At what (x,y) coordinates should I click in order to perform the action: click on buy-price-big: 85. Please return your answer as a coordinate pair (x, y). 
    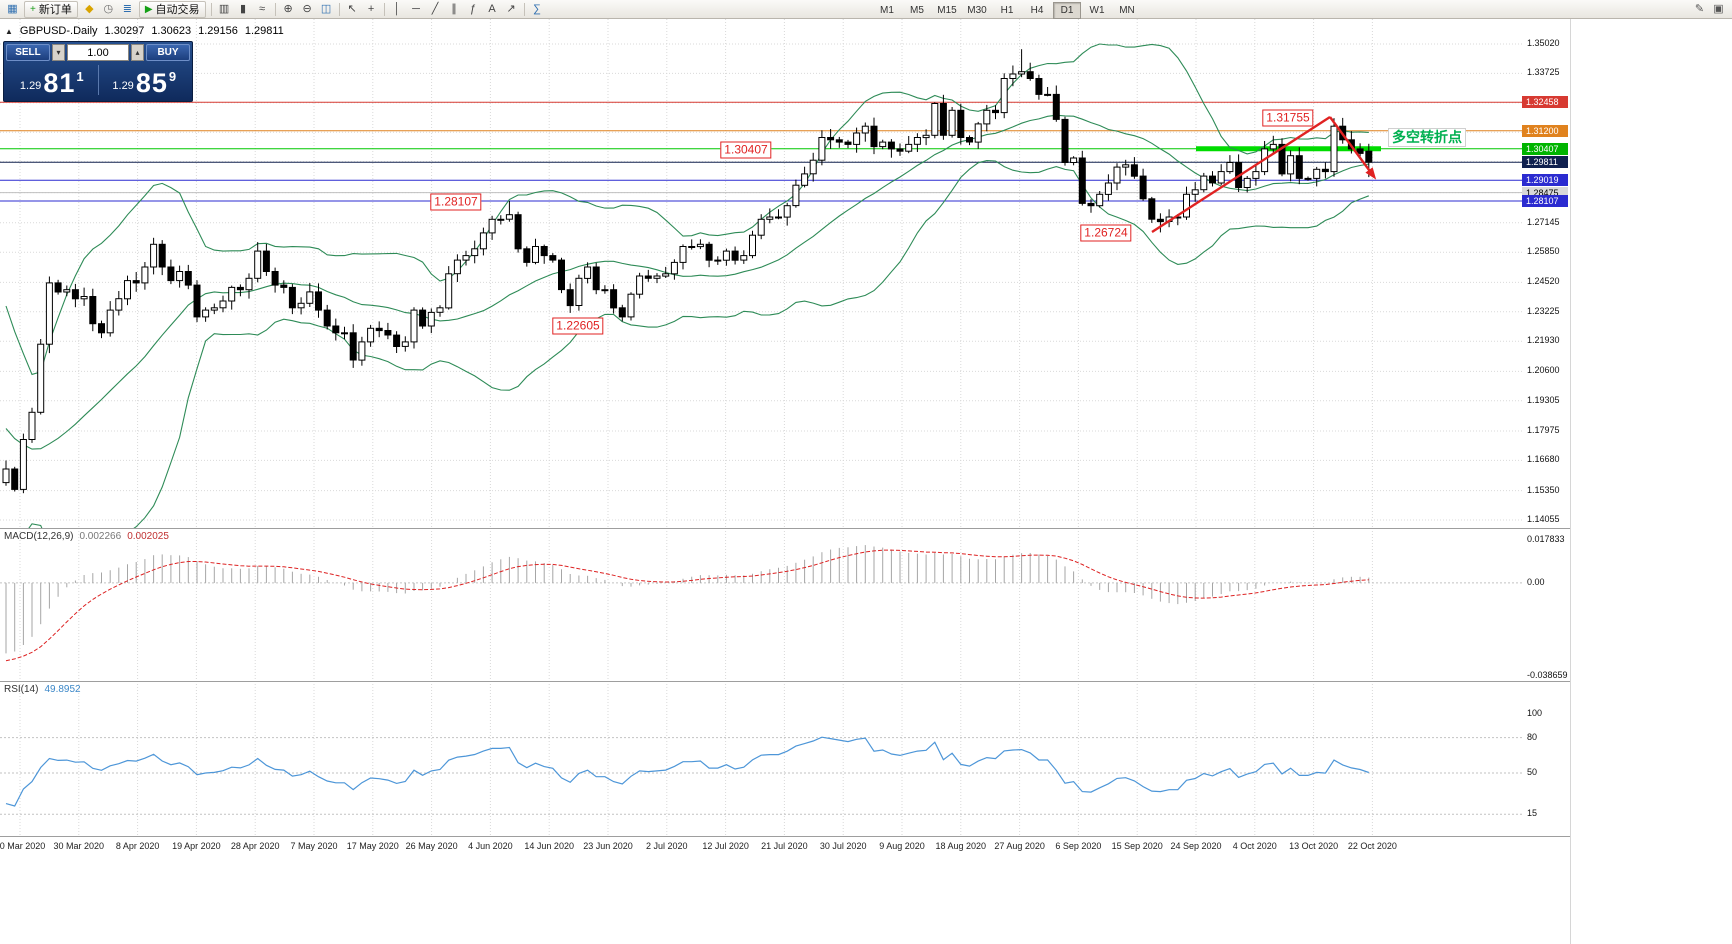
    Looking at the image, I should click on (151, 83).